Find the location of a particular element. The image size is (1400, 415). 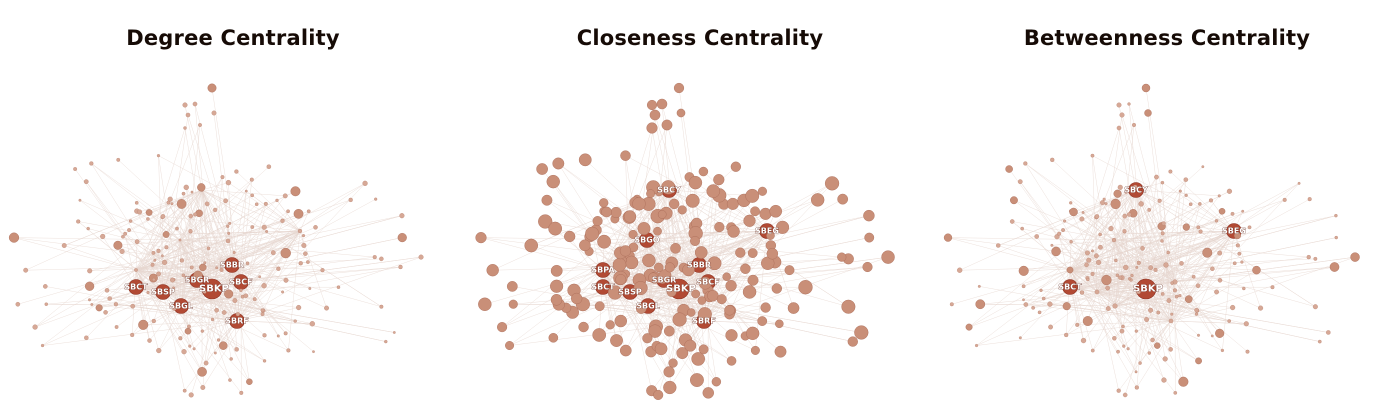

node-sbgo is located at coordinates (1114, 240).